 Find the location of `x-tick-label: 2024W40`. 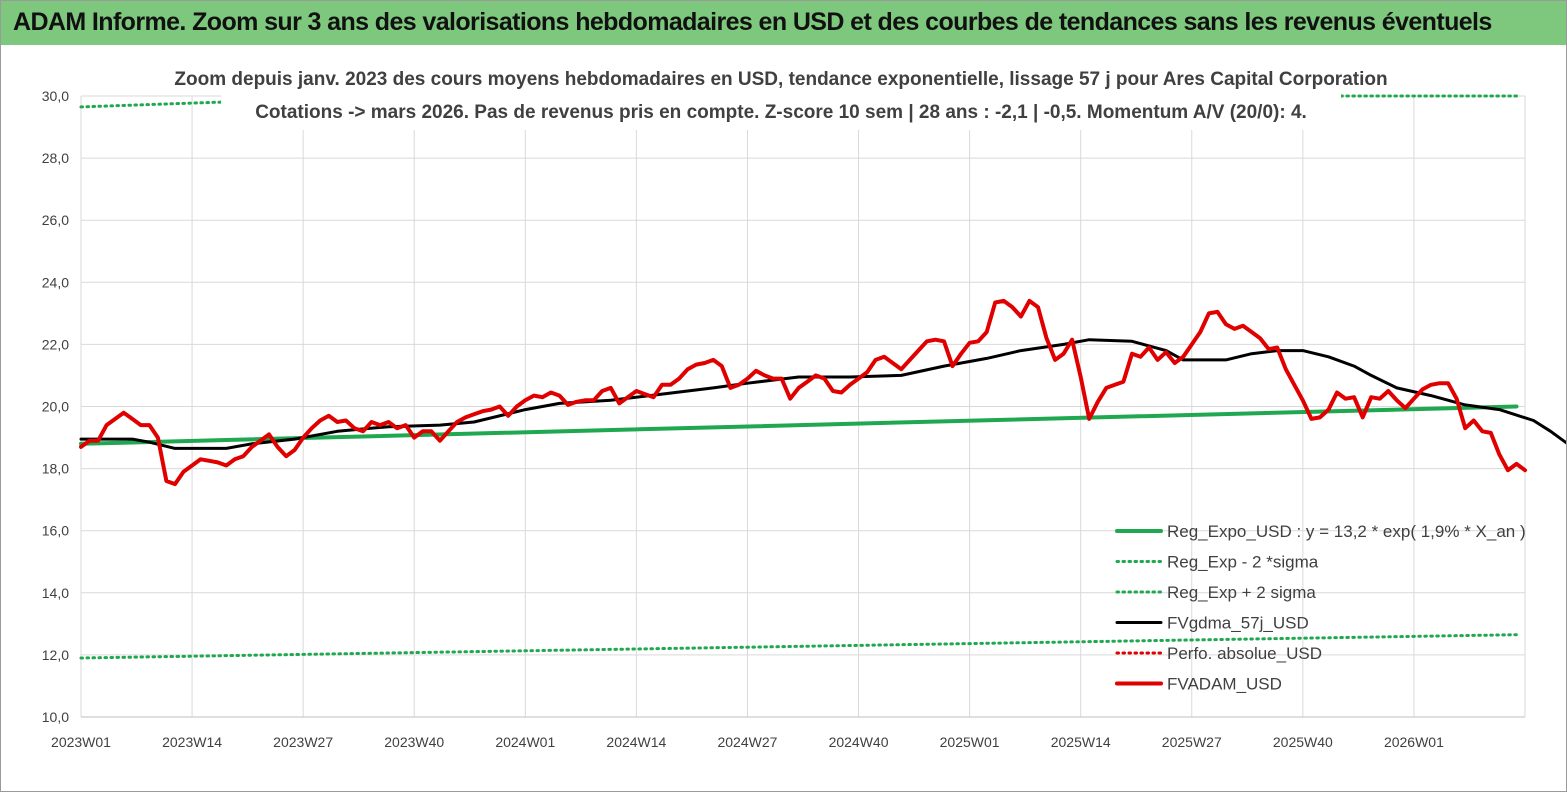

x-tick-label: 2024W40 is located at coordinates (859, 742).